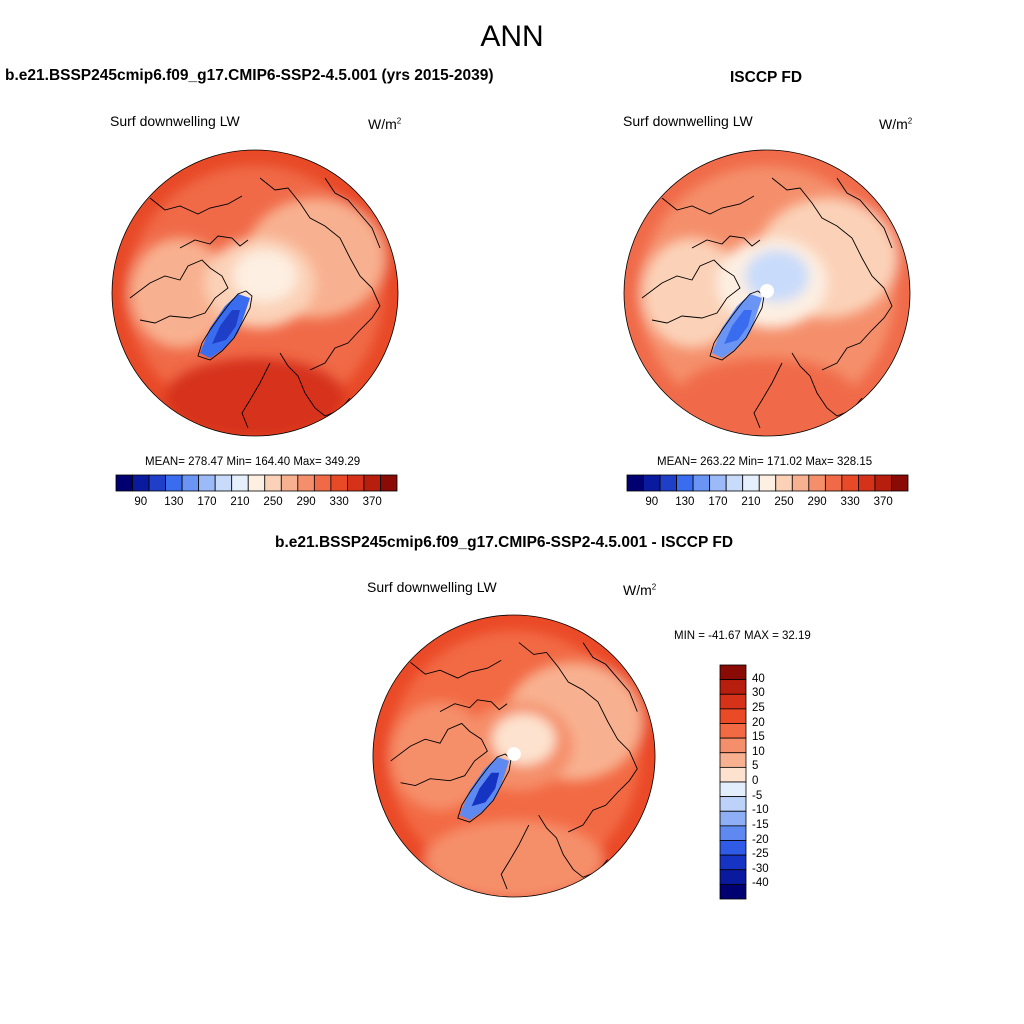 The height and width of the screenshot is (1024, 1024). I want to click on diff-colorbar-tick-label: -40, so click(760, 883).